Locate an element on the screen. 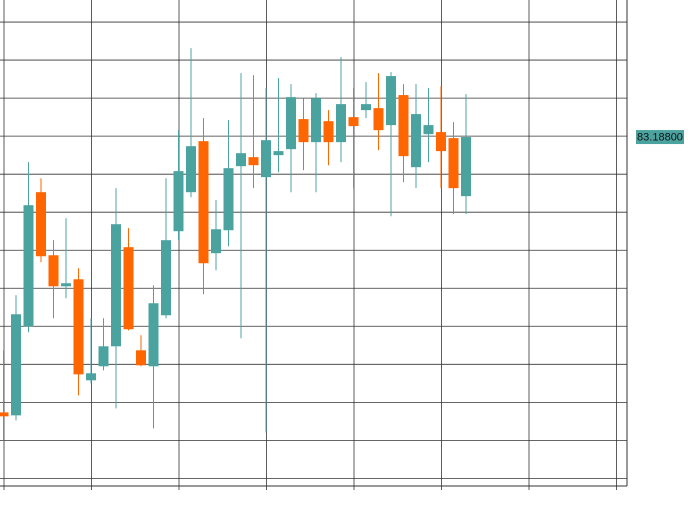  price-label: 83.18800 is located at coordinates (660, 137).